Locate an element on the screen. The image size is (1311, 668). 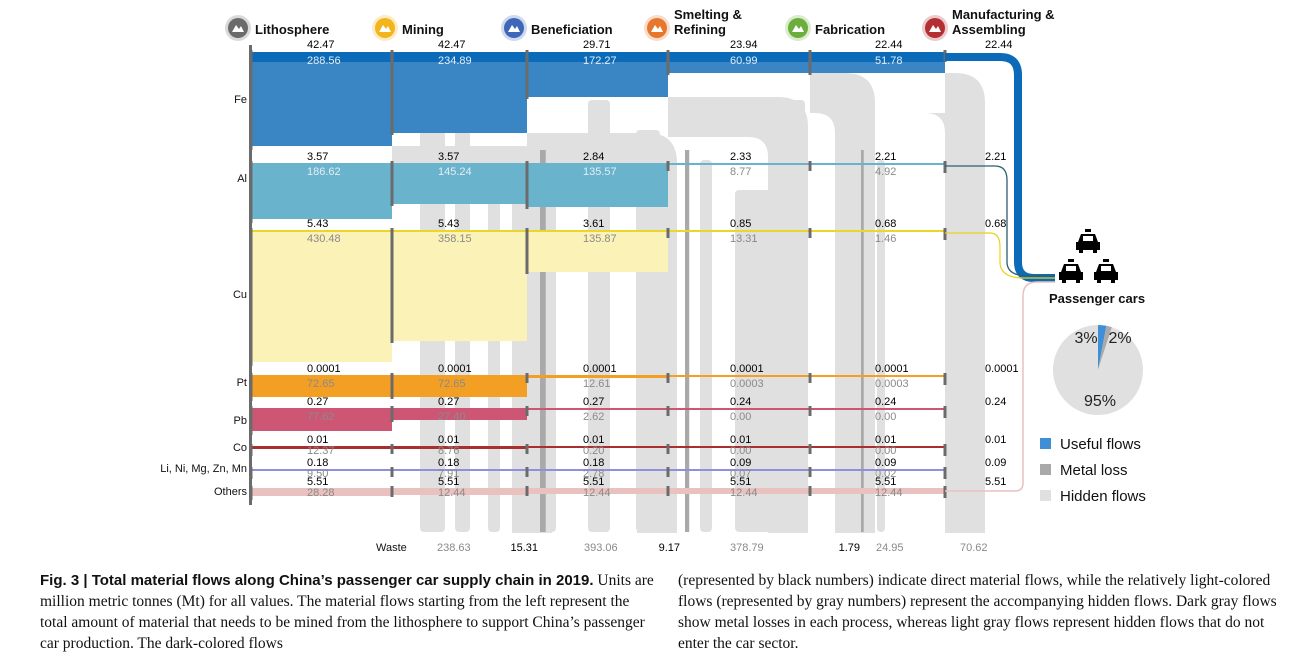
hidden-value: 0.20 is located at coordinates (593, 451).